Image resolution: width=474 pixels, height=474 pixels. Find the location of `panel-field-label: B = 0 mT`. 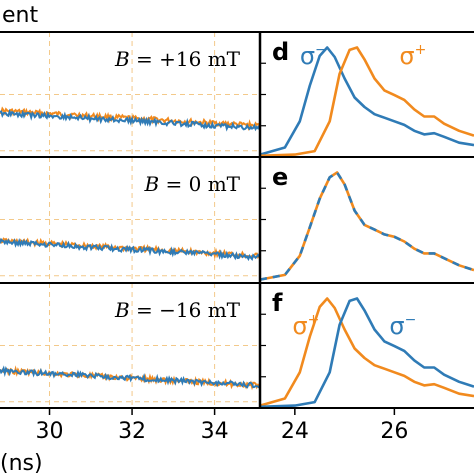

panel-field-label: B = 0 mT is located at coordinates (191, 184).